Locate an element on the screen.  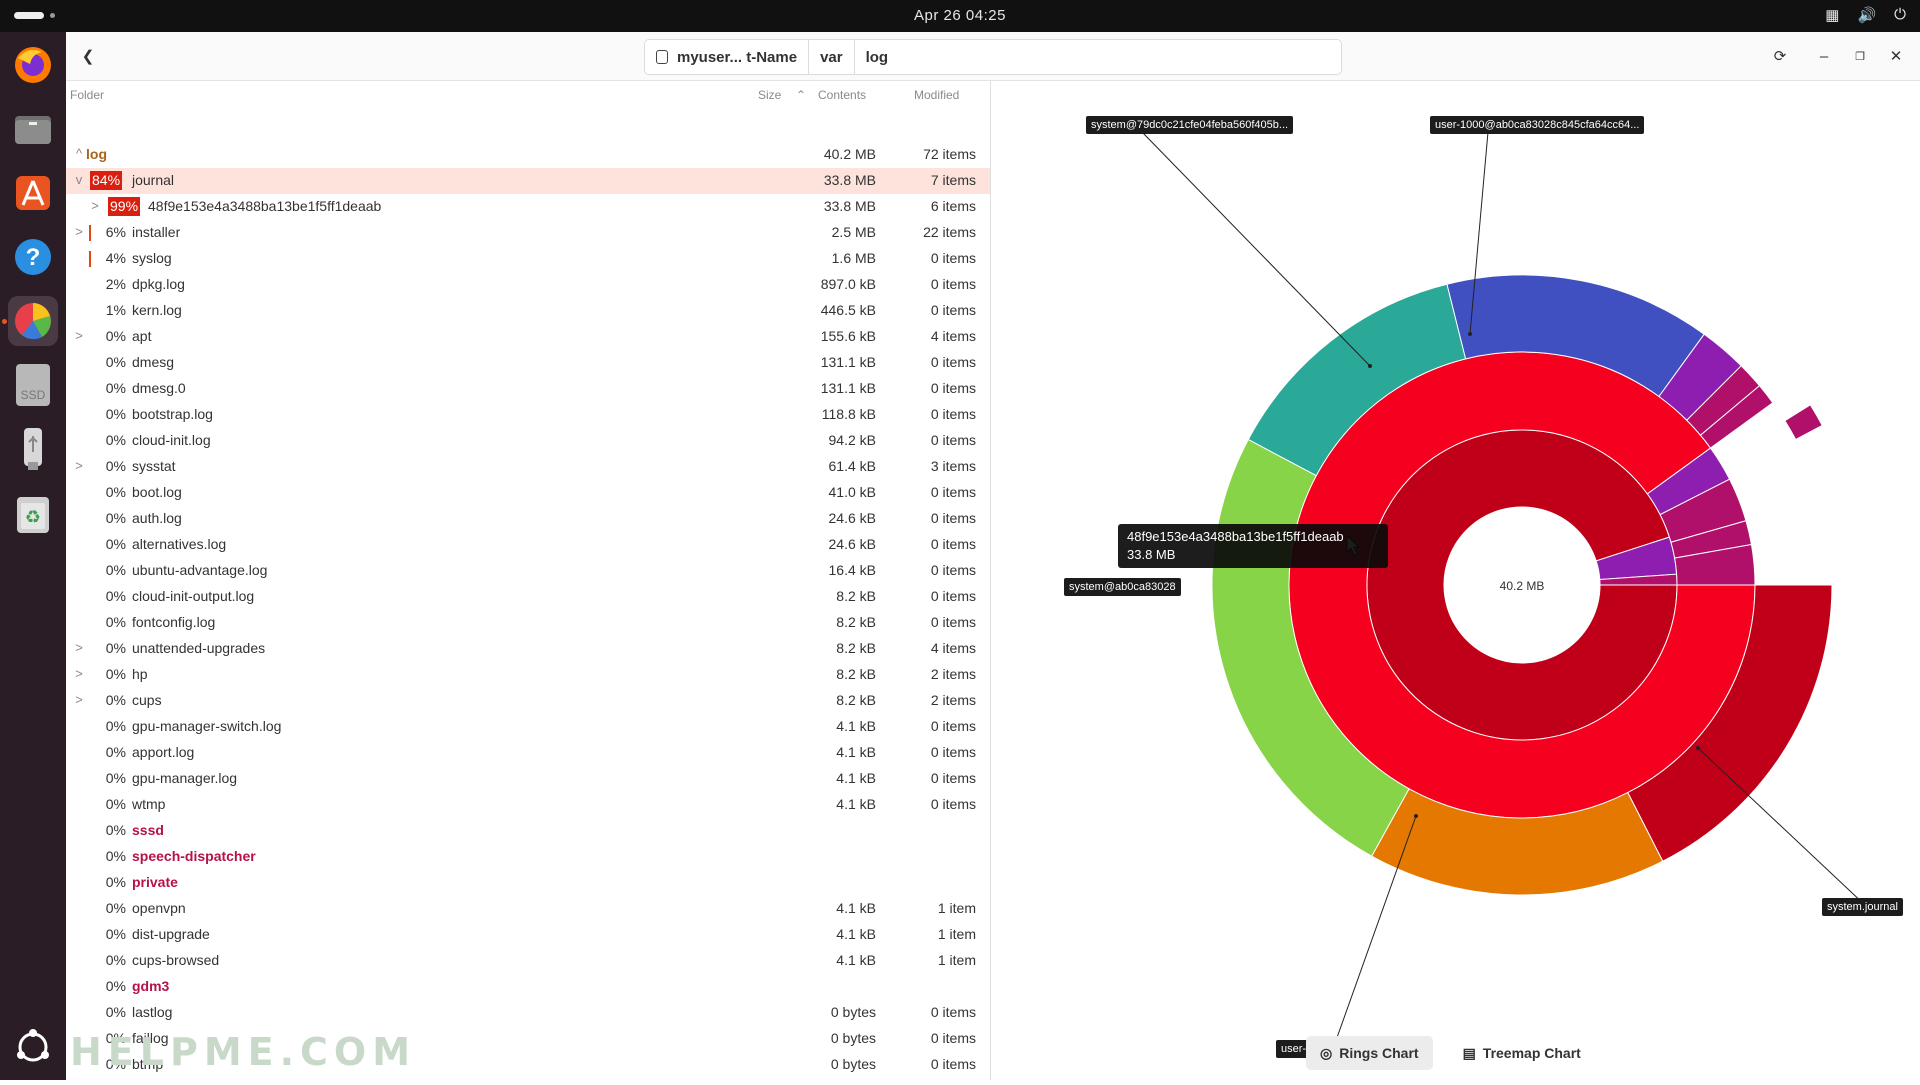
row-name: openvpn is located at coordinates (159, 908).